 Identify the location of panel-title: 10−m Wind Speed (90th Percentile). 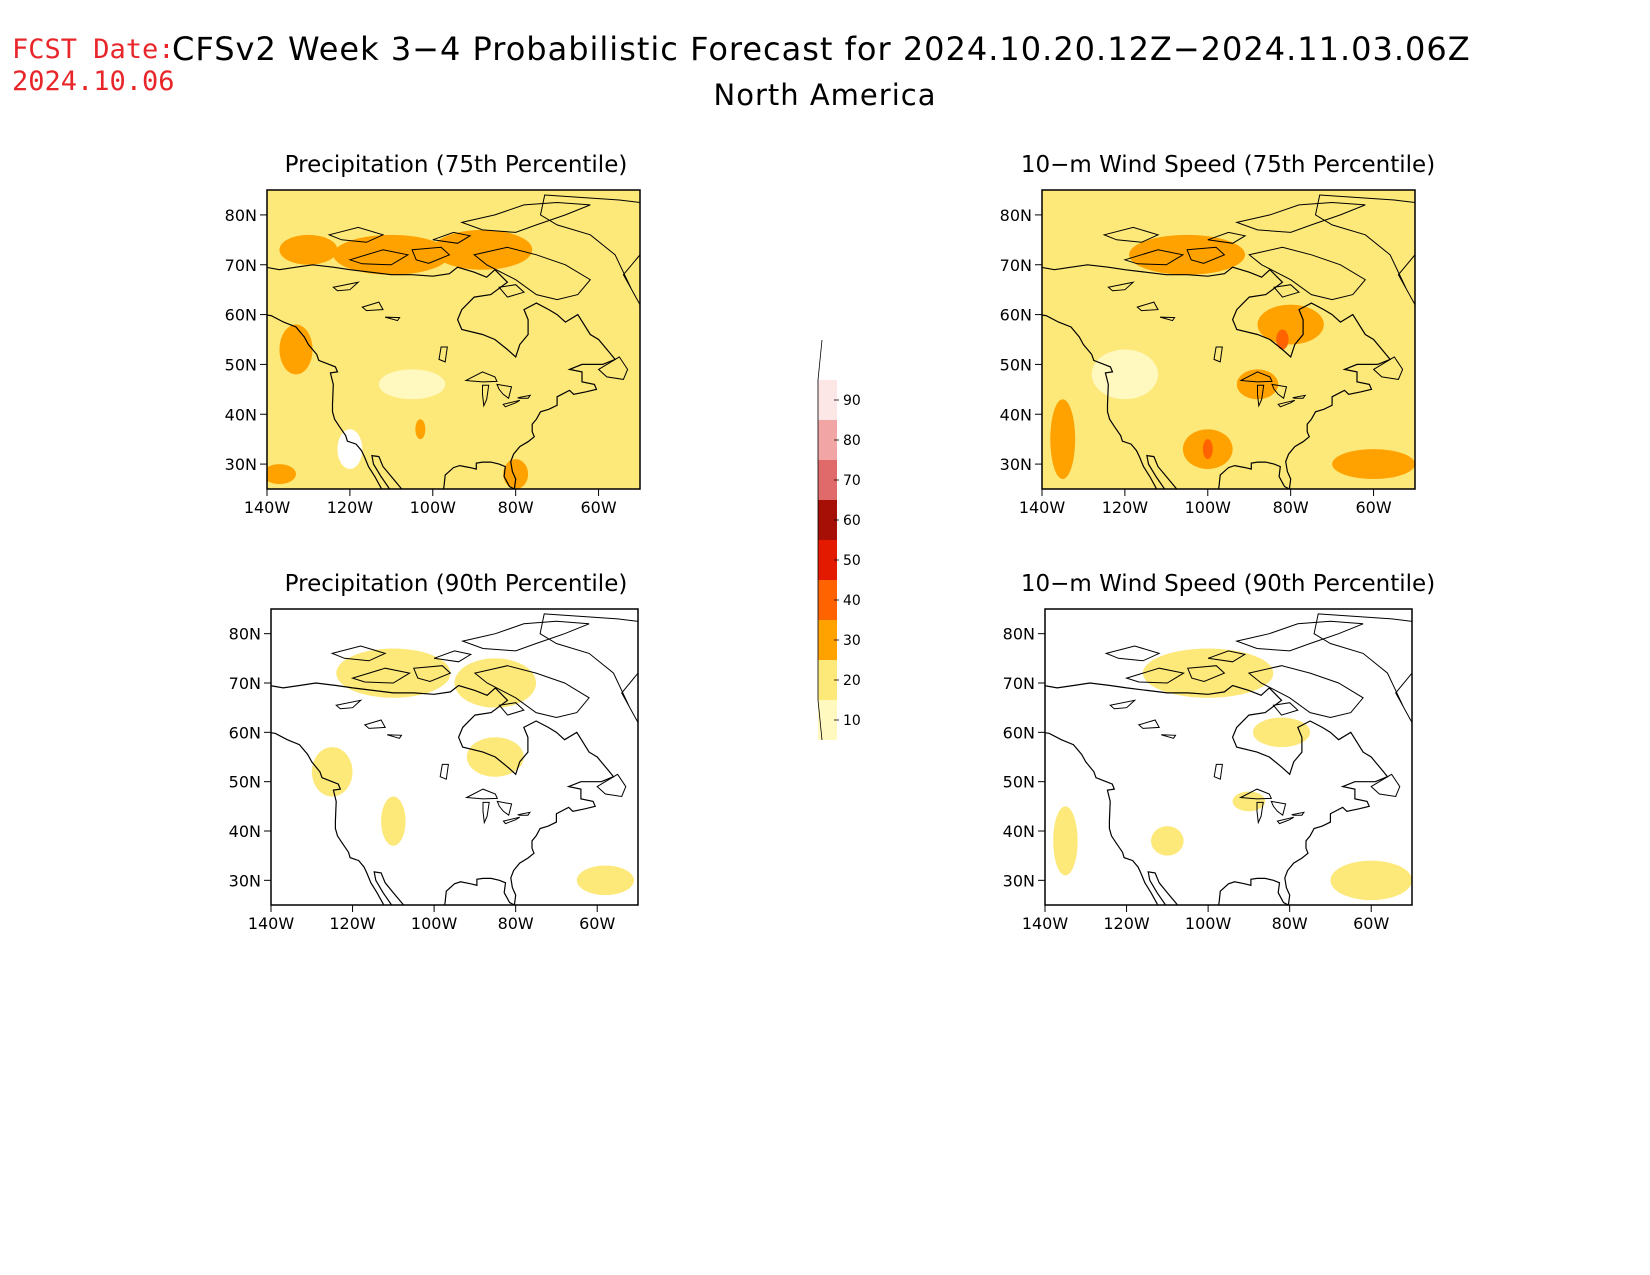
(1228, 584).